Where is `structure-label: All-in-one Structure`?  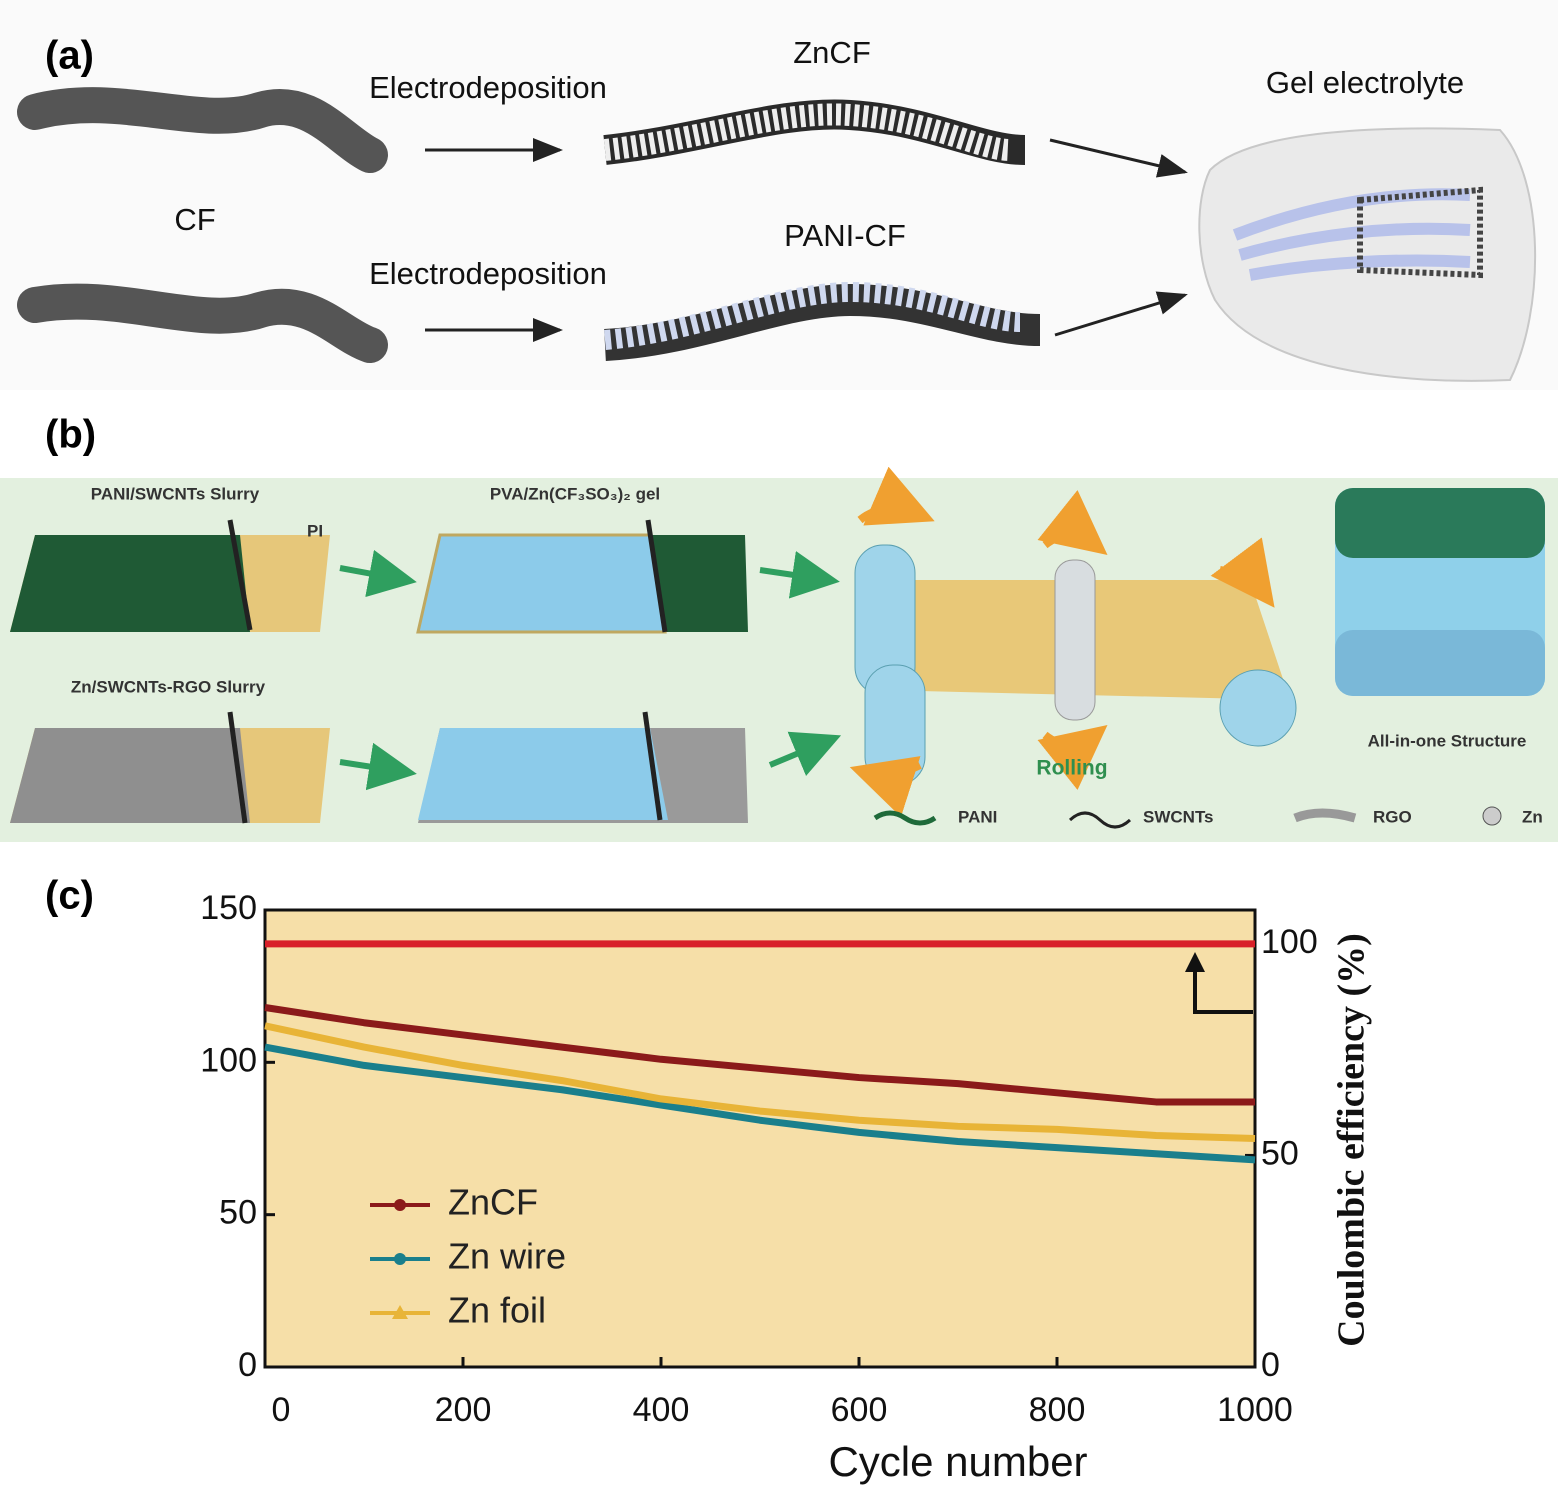 structure-label: All-in-one Structure is located at coordinates (1447, 740).